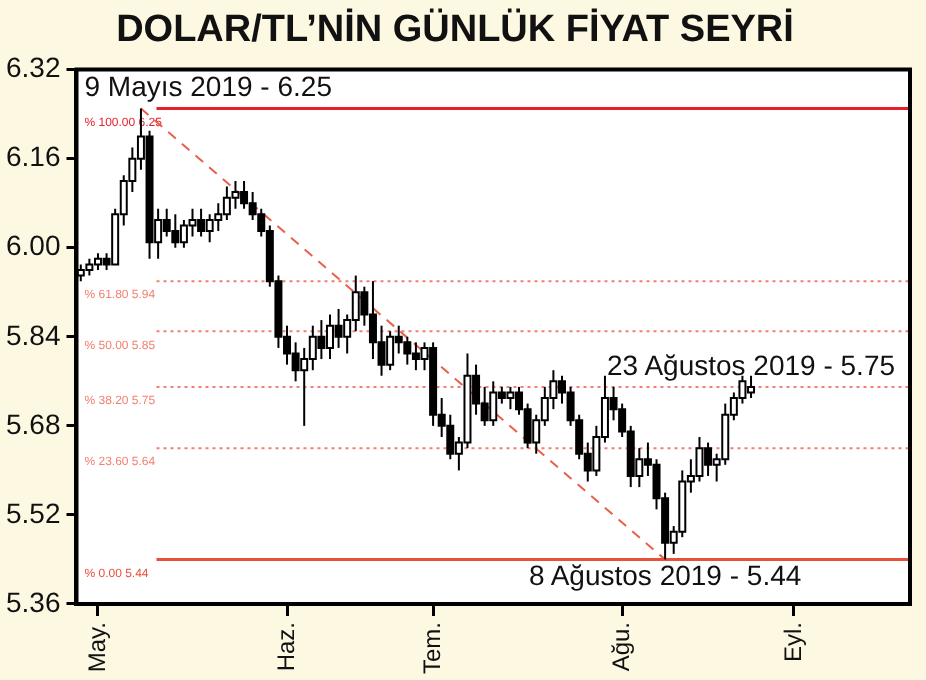  I want to click on annotation: 8 Ağustos 2019 - 5.44, so click(665, 575).